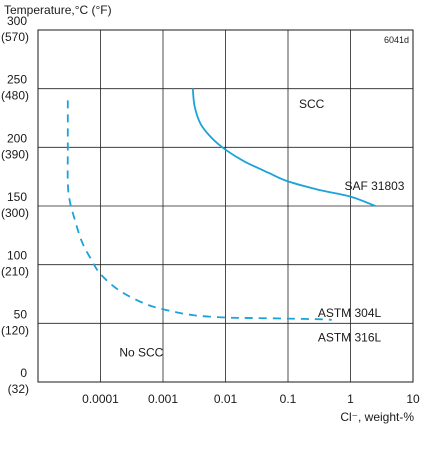 This screenshot has width=421, height=475. Describe the element at coordinates (374, 186) in the screenshot. I see `annotation-label: SAF 31803` at that location.